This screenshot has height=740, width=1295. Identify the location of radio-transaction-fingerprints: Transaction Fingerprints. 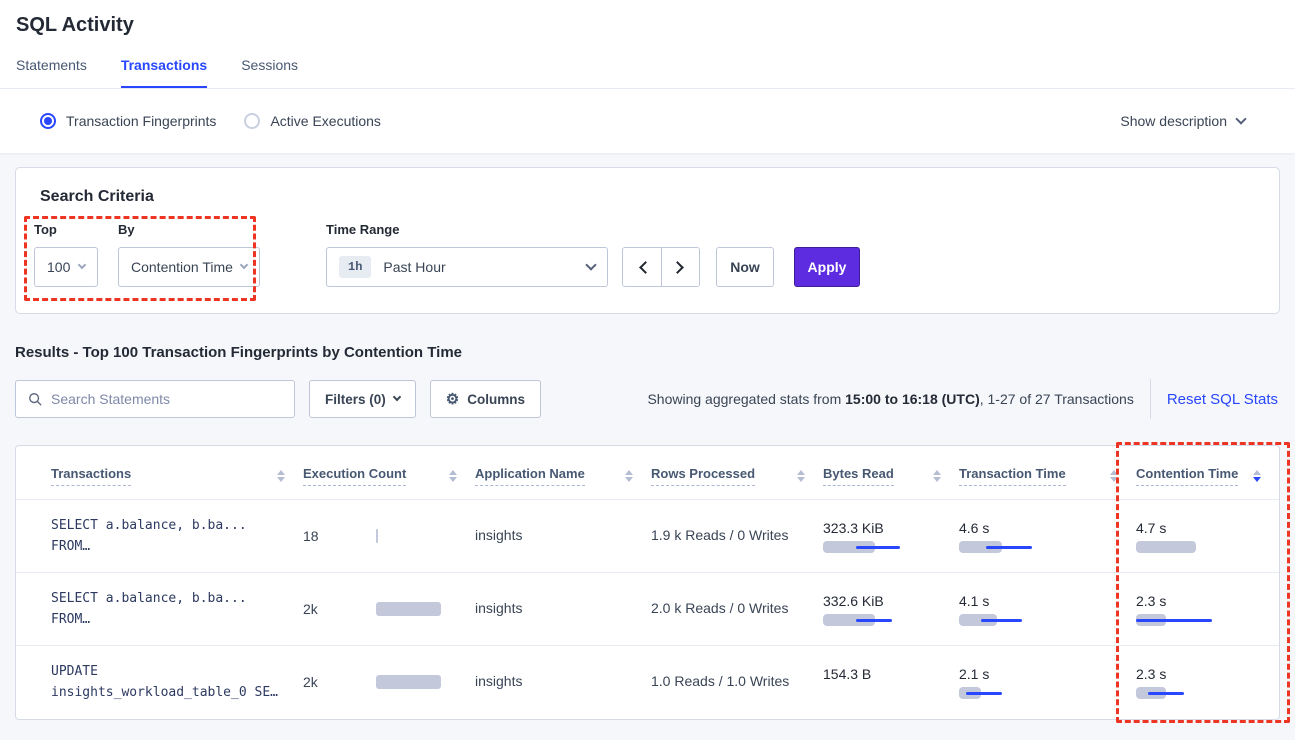
(128, 121).